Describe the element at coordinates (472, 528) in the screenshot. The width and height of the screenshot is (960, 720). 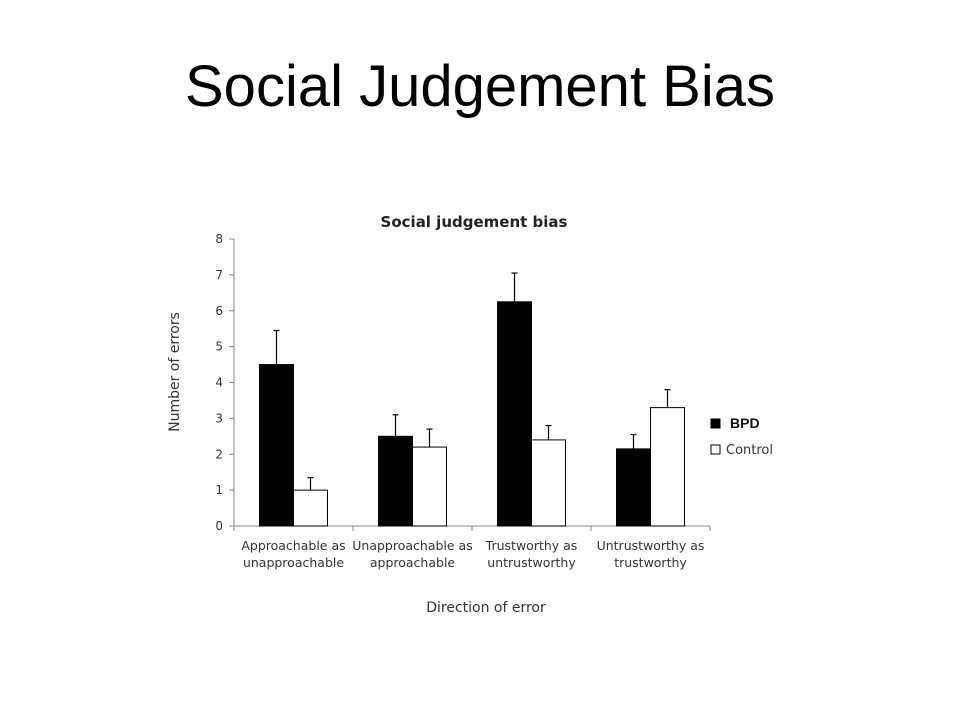
I see `x-axis` at that location.